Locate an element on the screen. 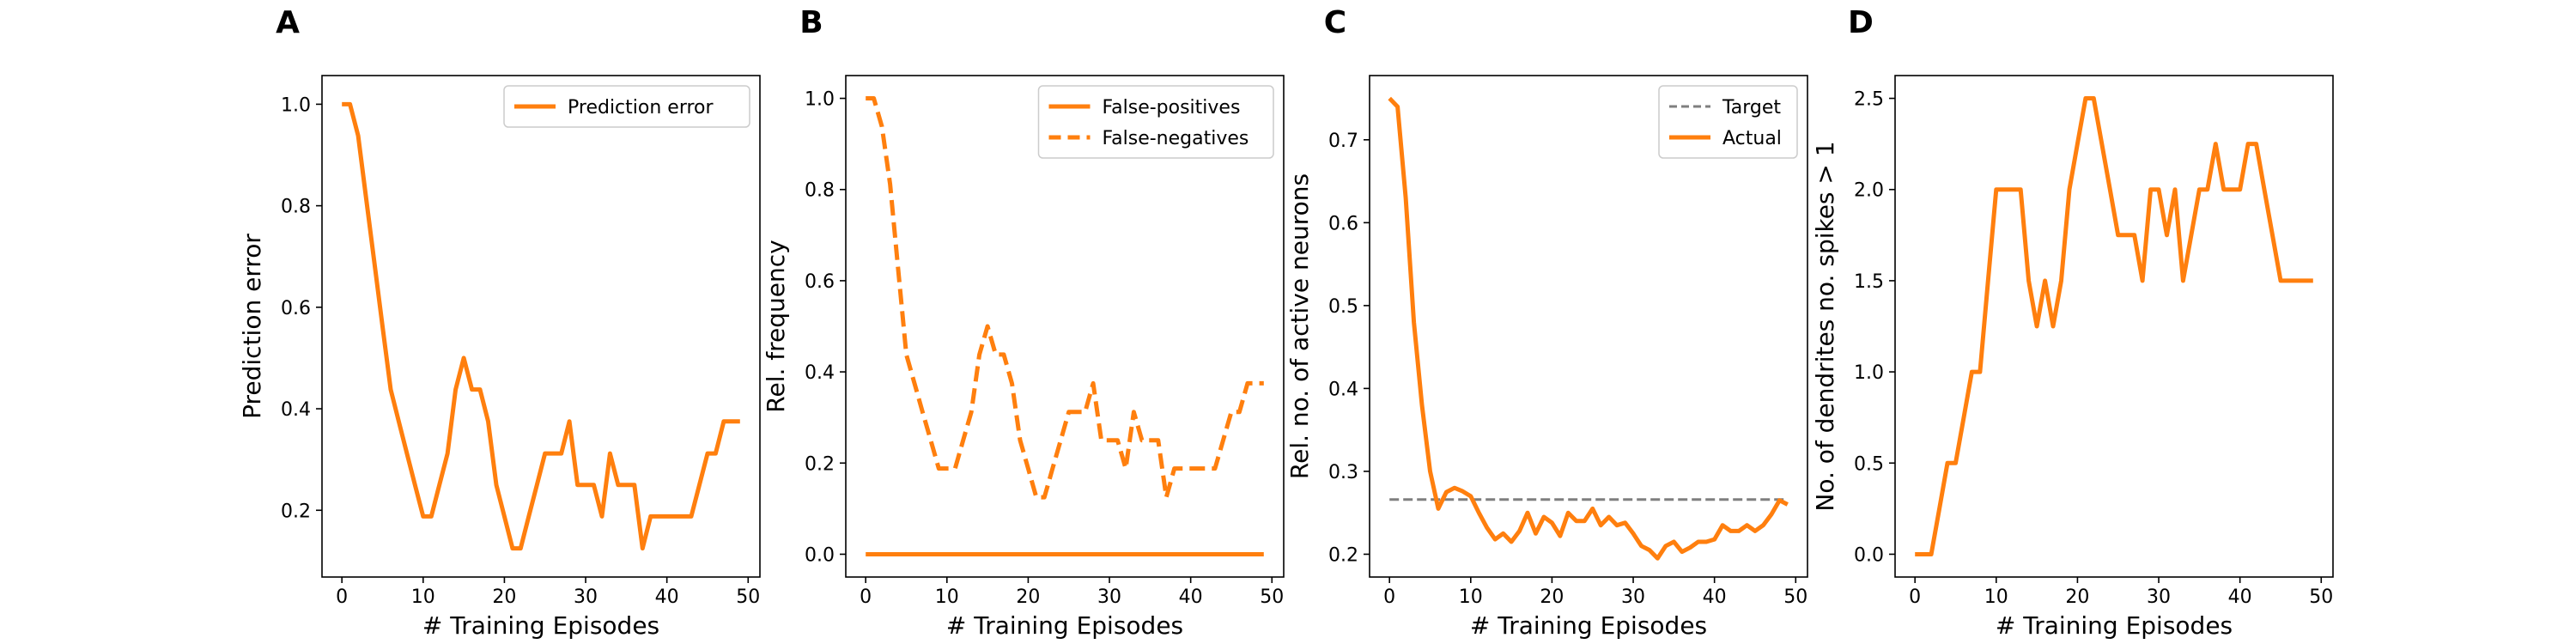  y-tick-label: 2.5 is located at coordinates (1869, 100).